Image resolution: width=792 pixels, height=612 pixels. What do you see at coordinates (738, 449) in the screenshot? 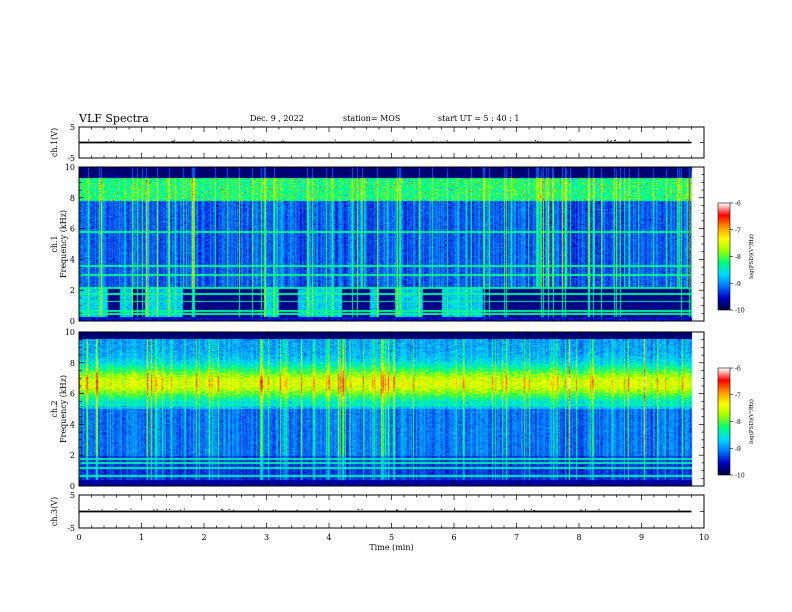
I see `colorbar-2-tick-label: -9` at bounding box center [738, 449].